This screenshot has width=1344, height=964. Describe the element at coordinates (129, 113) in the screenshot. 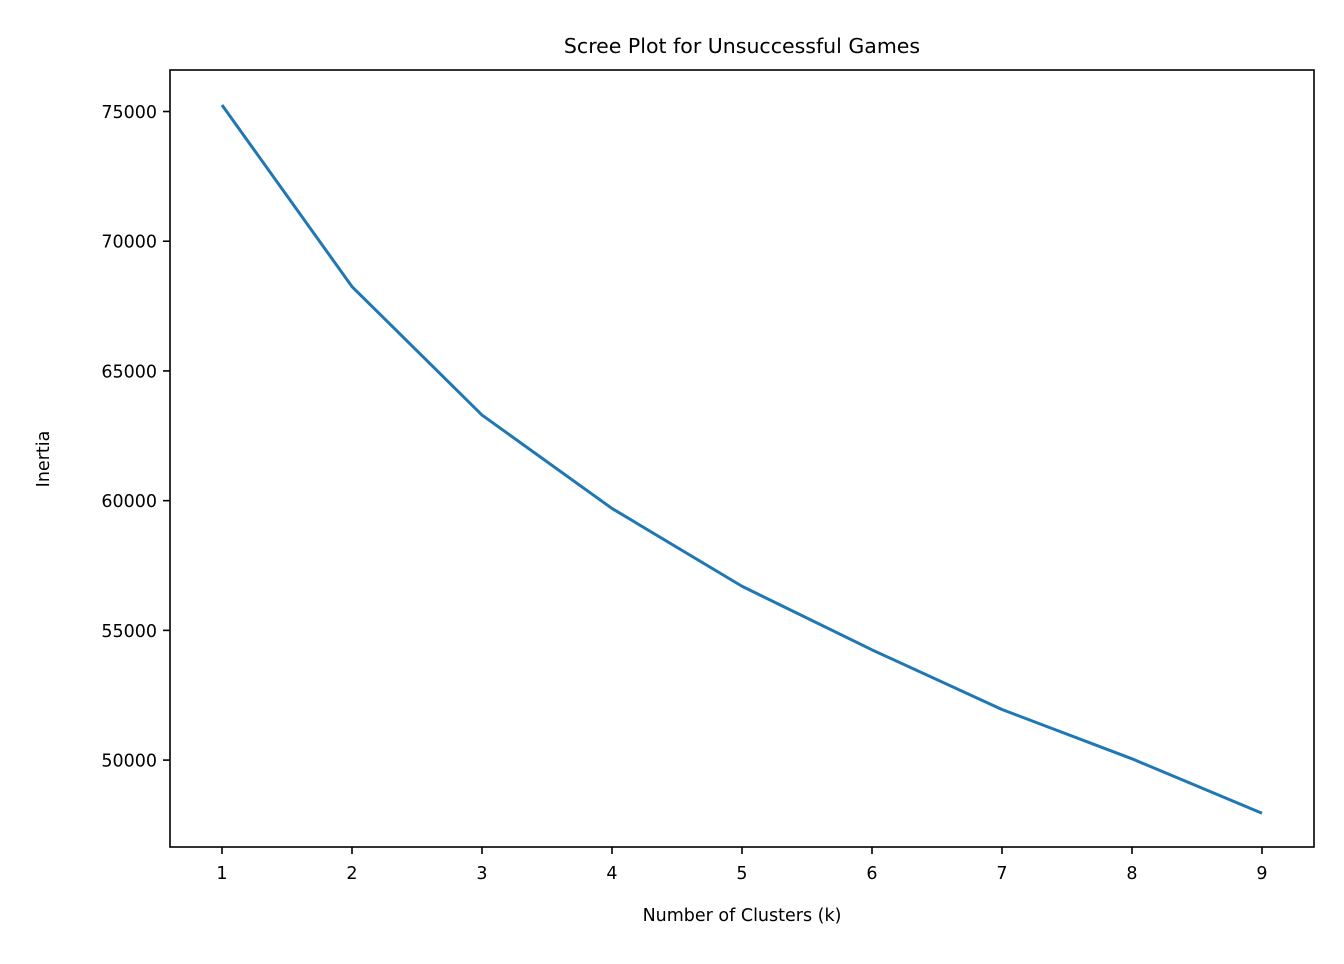

I see `y-tick-label: 75000` at that location.